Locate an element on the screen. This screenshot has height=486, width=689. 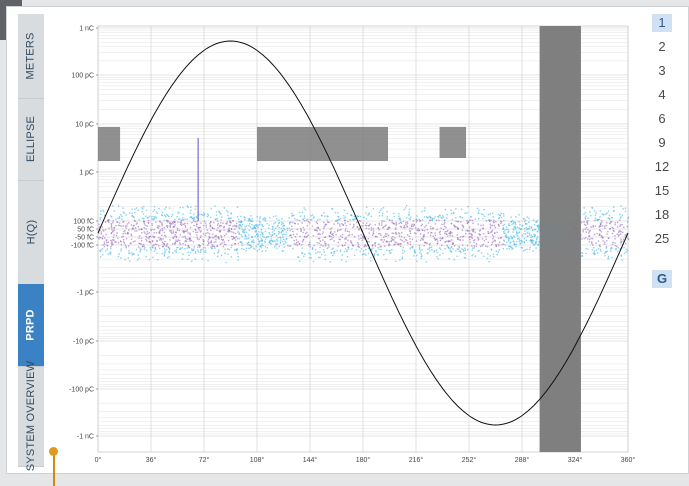
tab-system-overview: SYSTEM OVERVIEW is located at coordinates (31, 416).